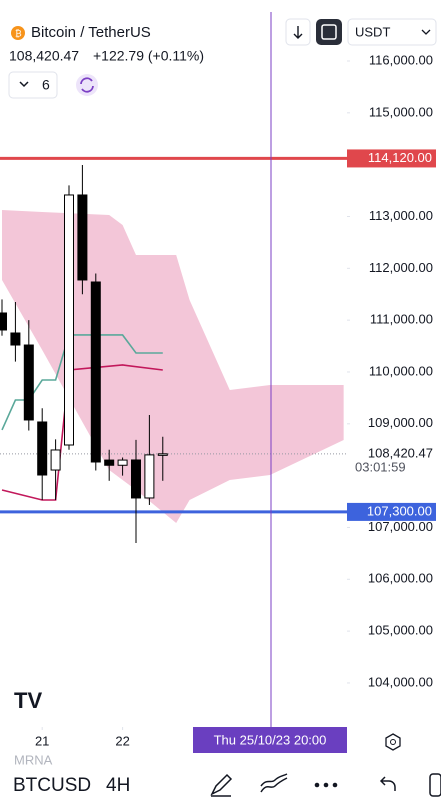 The image size is (441, 800). I want to click on refresh-icon, so click(87, 85).